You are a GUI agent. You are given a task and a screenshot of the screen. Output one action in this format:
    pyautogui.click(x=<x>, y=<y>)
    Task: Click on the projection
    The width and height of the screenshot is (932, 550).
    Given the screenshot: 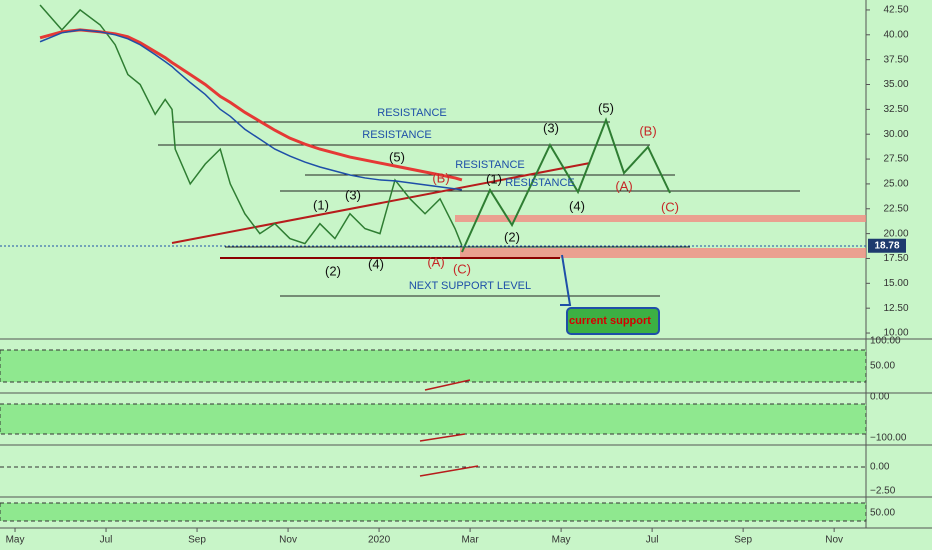 What is the action you would take?
    pyautogui.click(x=566, y=185)
    